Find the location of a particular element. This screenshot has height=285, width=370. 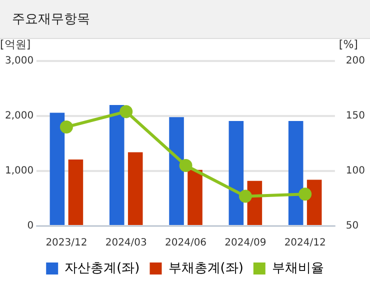

x-tick-label: 2024/12 is located at coordinates (305, 243).